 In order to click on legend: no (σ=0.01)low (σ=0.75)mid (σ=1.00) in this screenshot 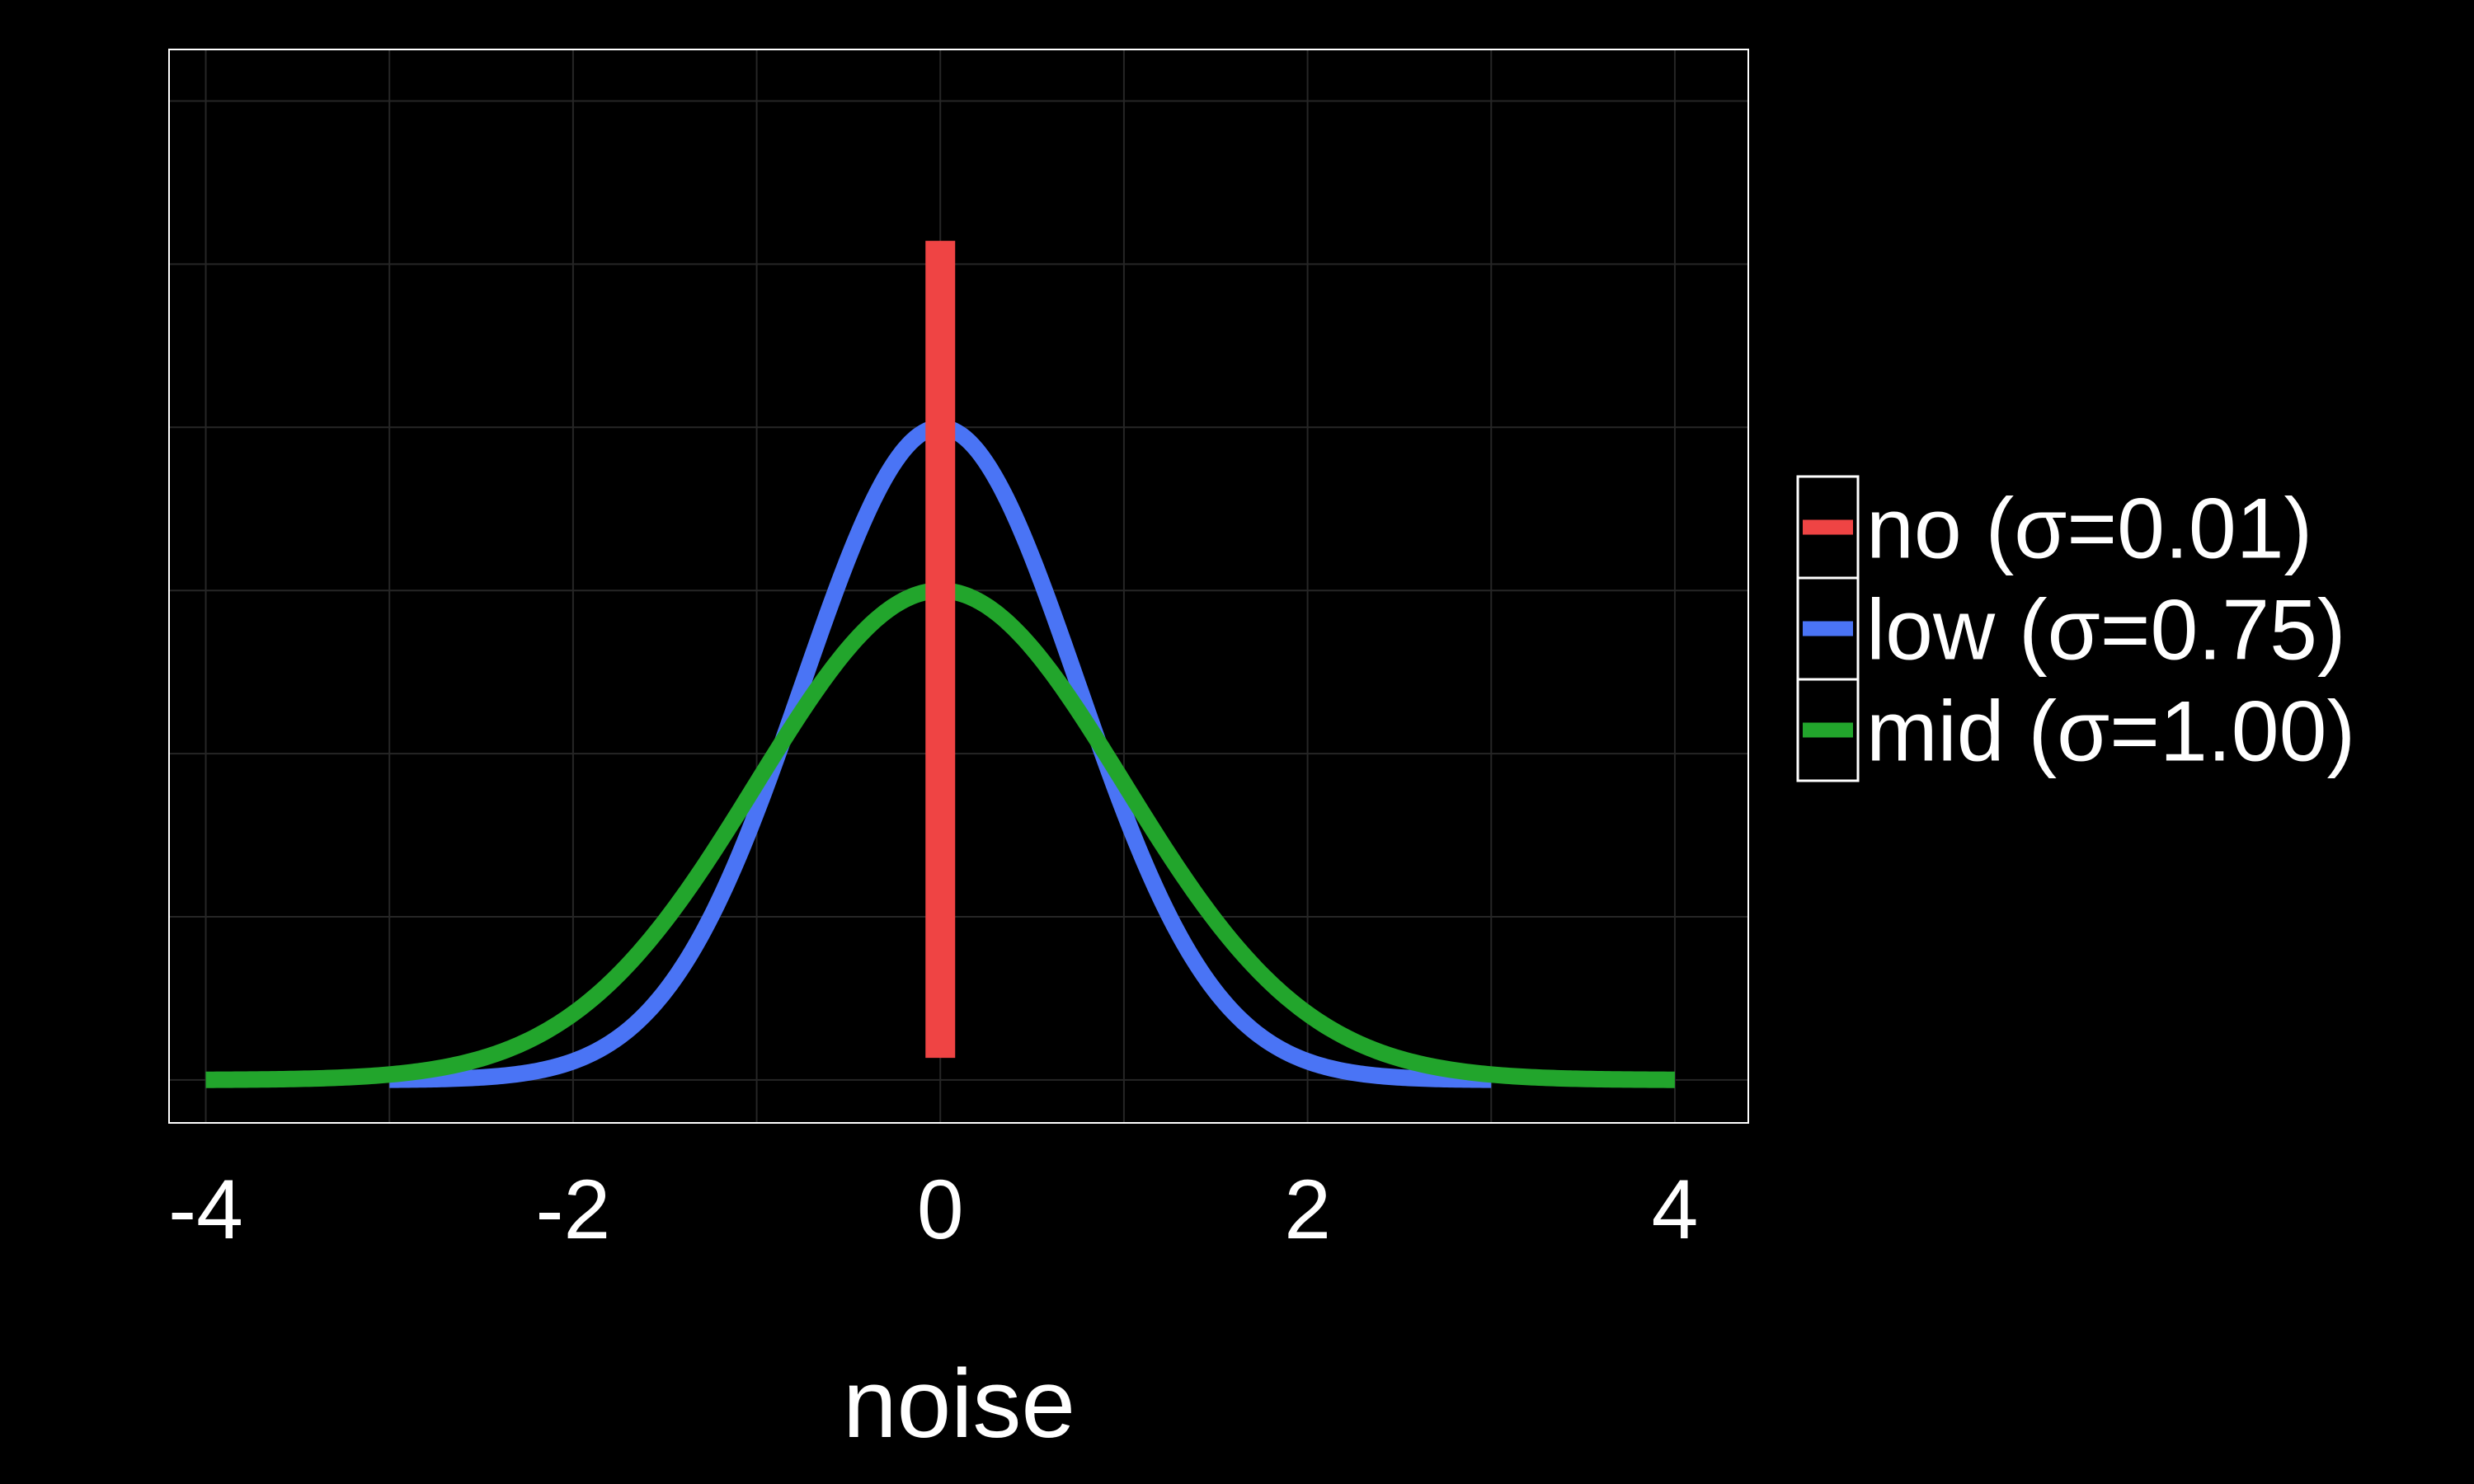, I will do `click(2075, 628)`.